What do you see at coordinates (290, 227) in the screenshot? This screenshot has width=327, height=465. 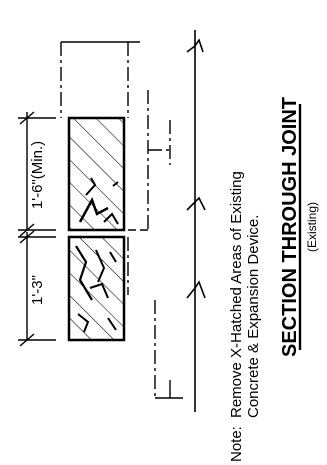 I see `drawing-title: SECTION THROUGH JOINT` at bounding box center [290, 227].